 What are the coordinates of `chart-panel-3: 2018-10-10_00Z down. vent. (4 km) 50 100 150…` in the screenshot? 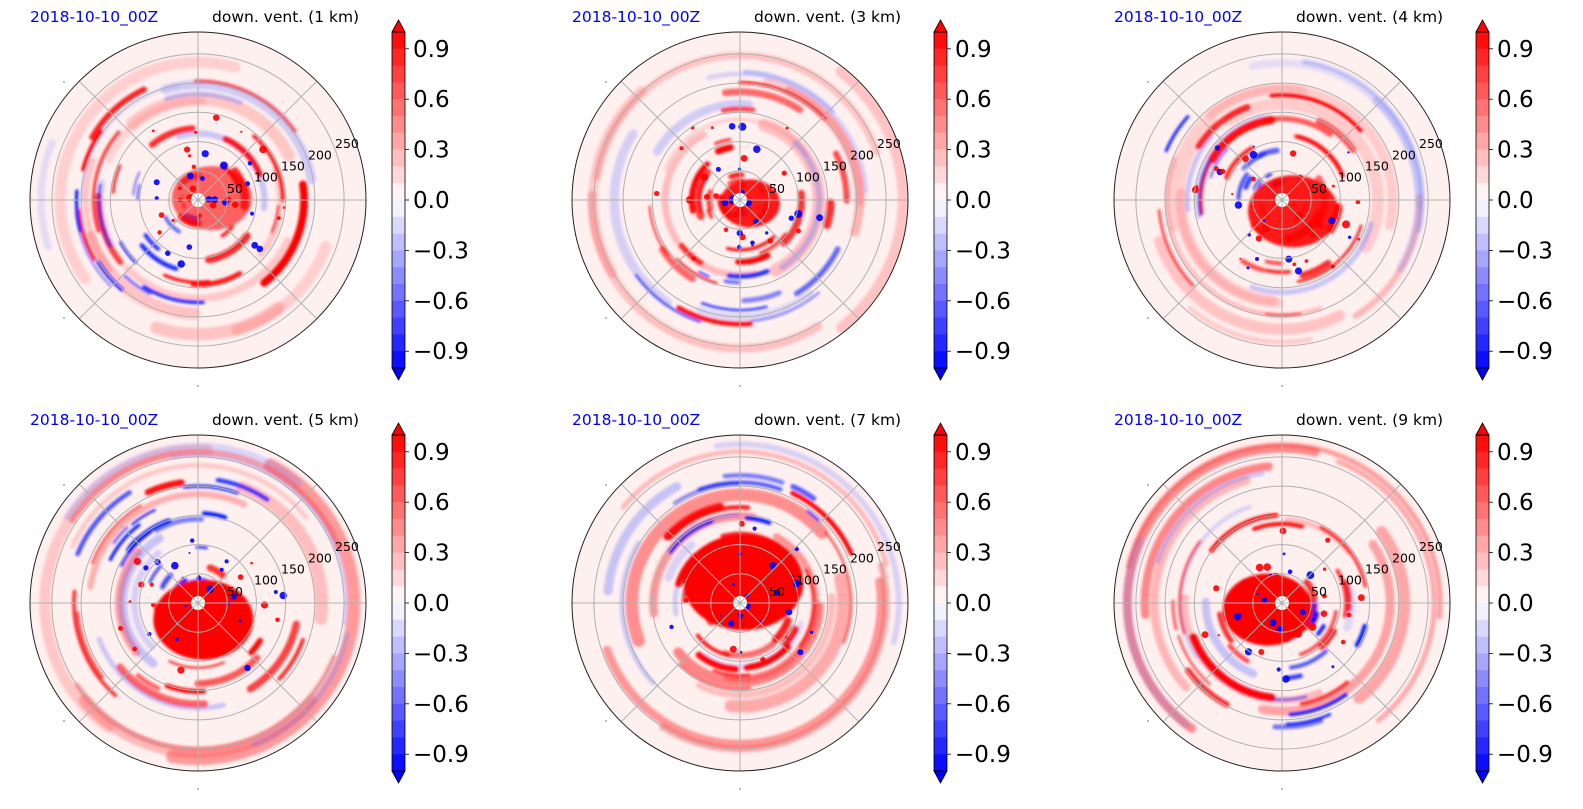 It's located at (1341, 197).